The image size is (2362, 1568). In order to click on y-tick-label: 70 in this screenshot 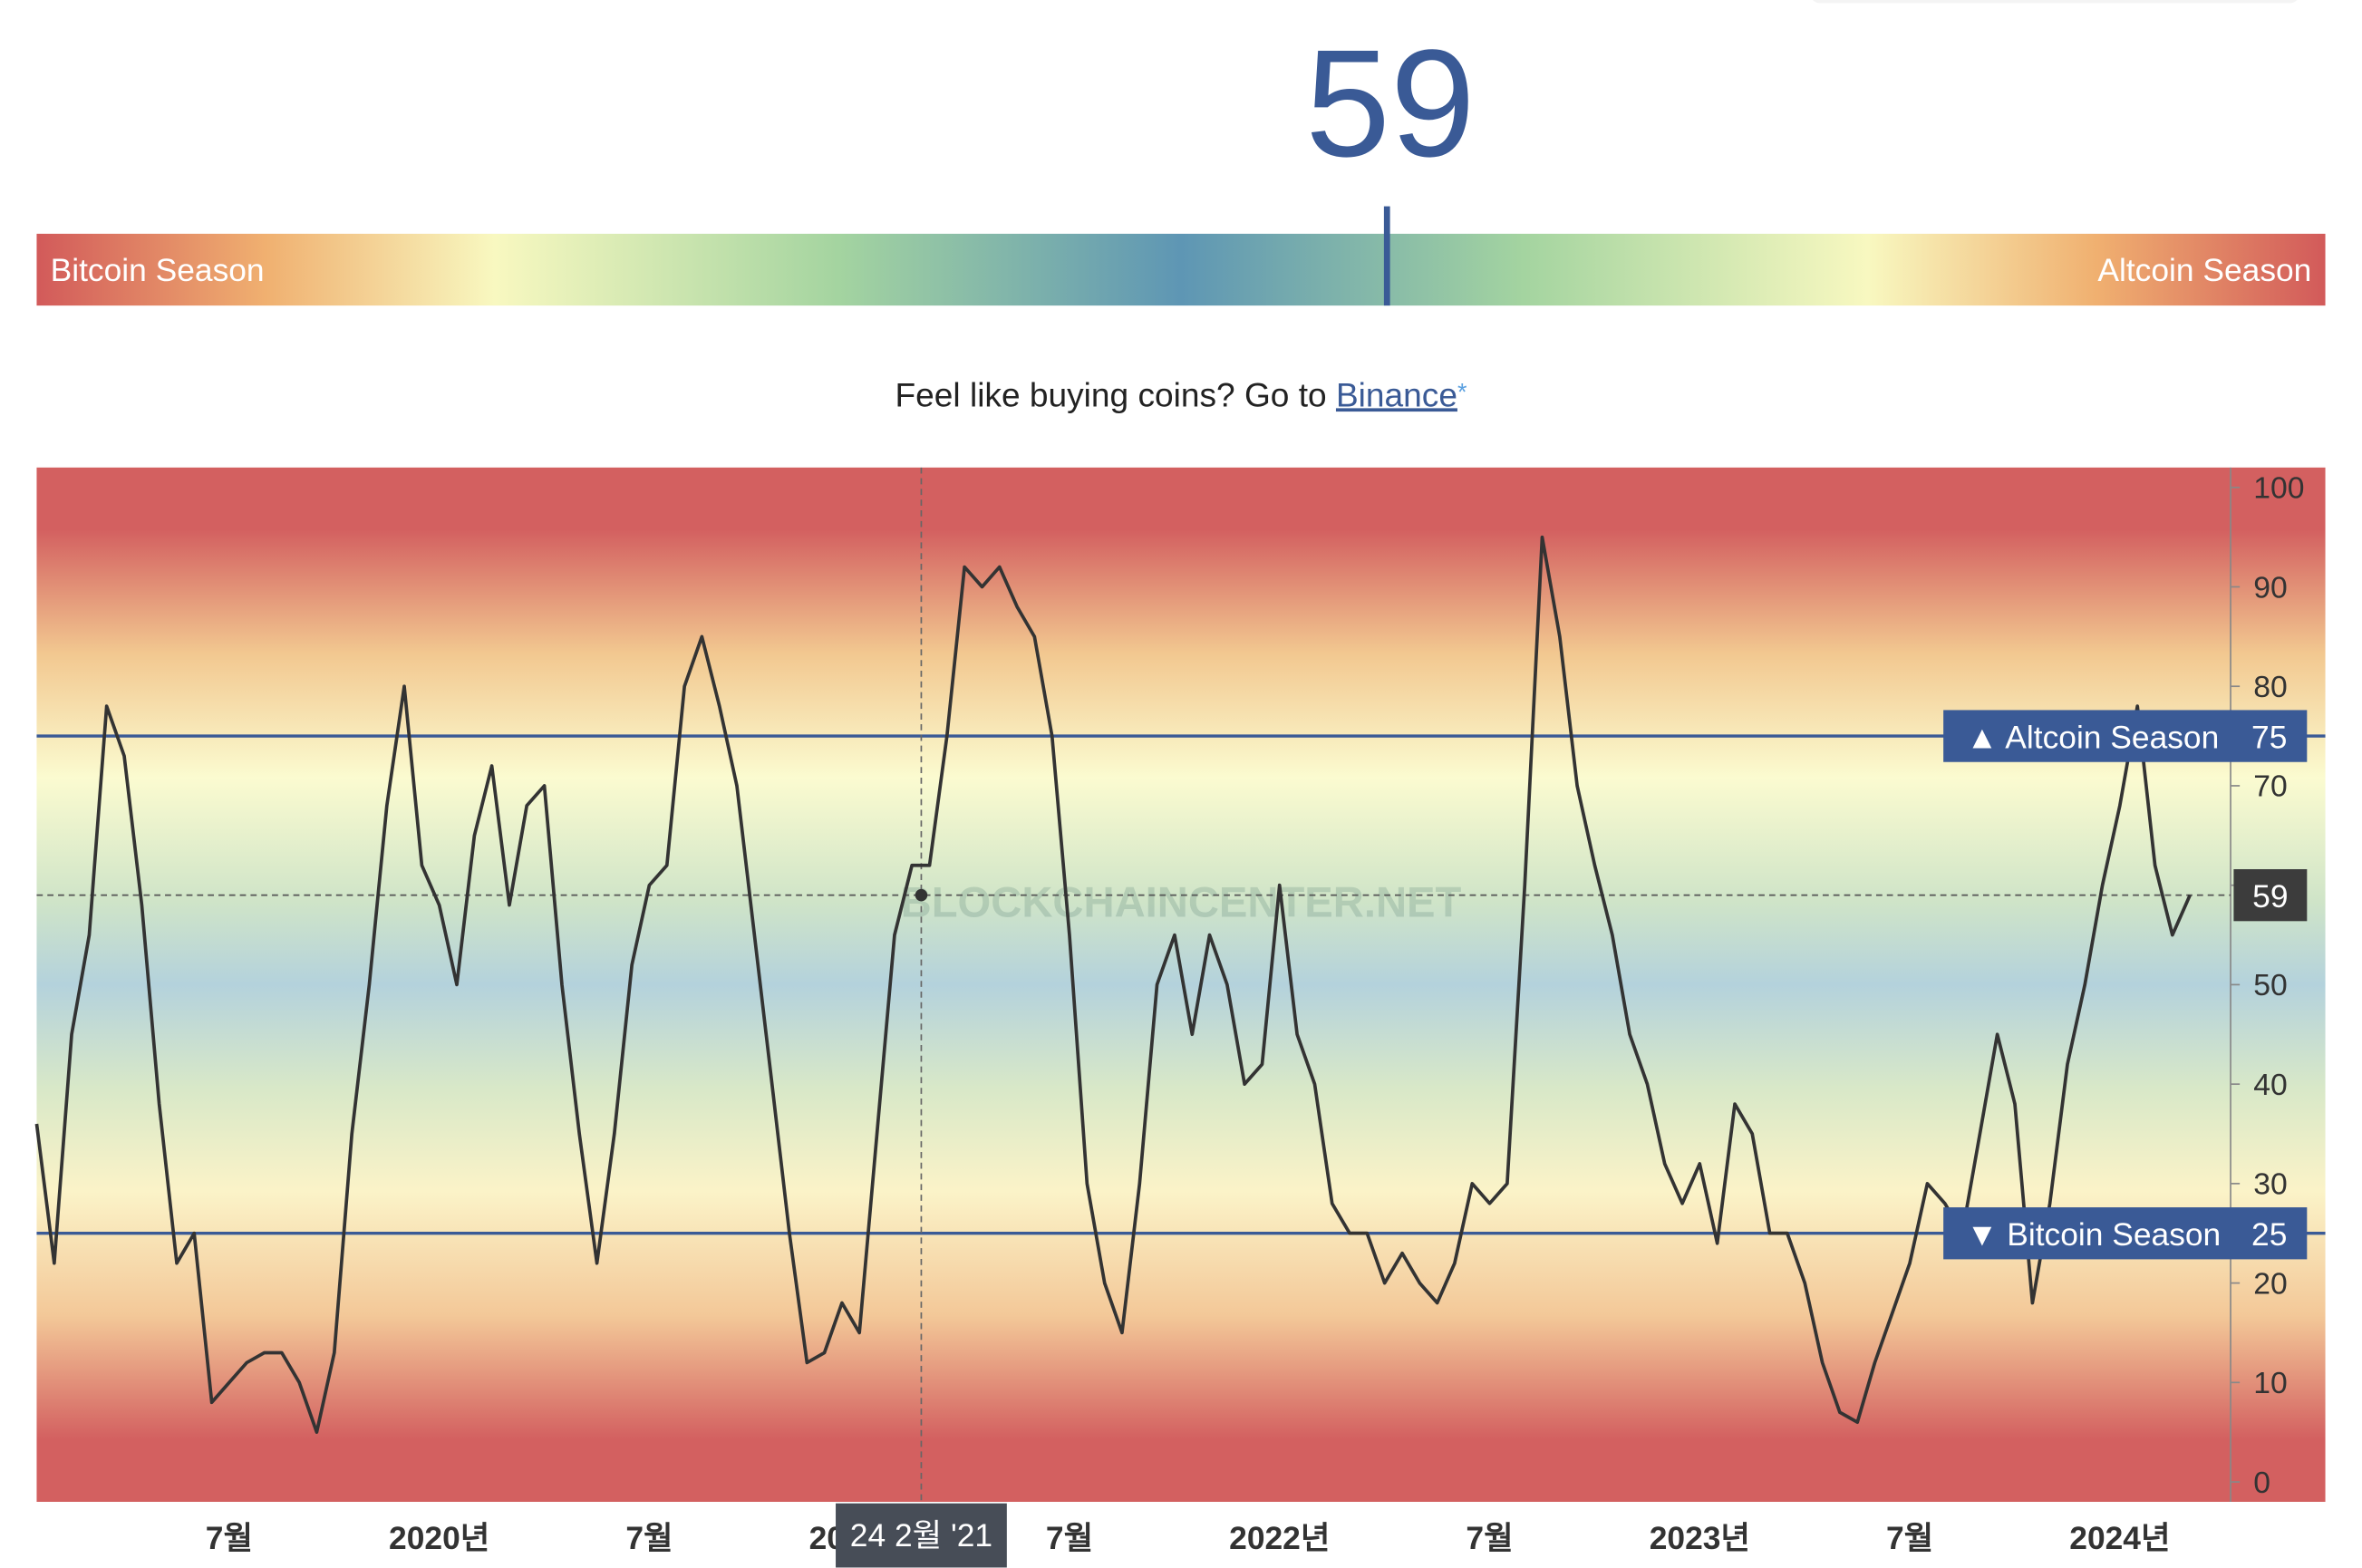, I will do `click(2270, 787)`.